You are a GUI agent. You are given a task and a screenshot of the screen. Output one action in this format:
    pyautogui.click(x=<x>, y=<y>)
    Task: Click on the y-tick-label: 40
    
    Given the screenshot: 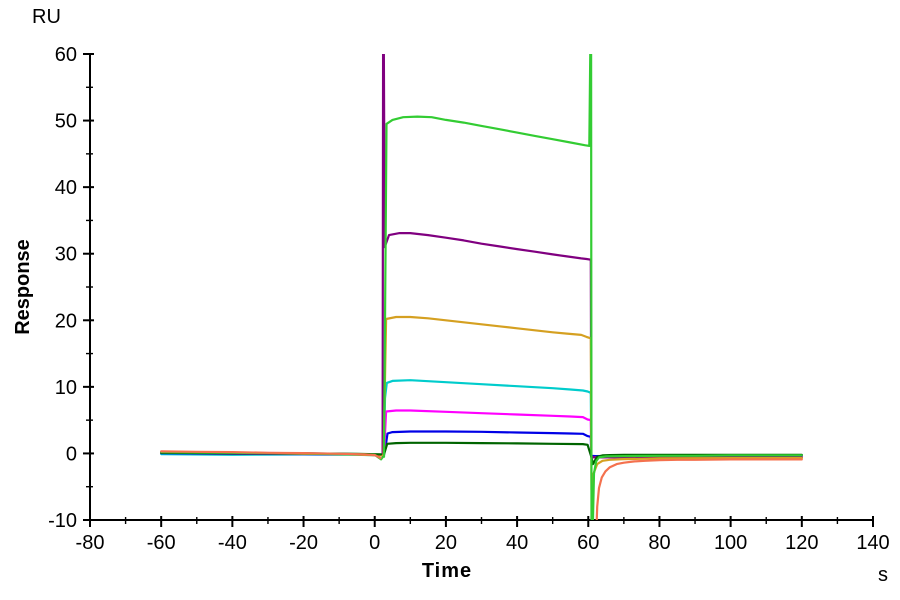 What is the action you would take?
    pyautogui.click(x=66, y=188)
    